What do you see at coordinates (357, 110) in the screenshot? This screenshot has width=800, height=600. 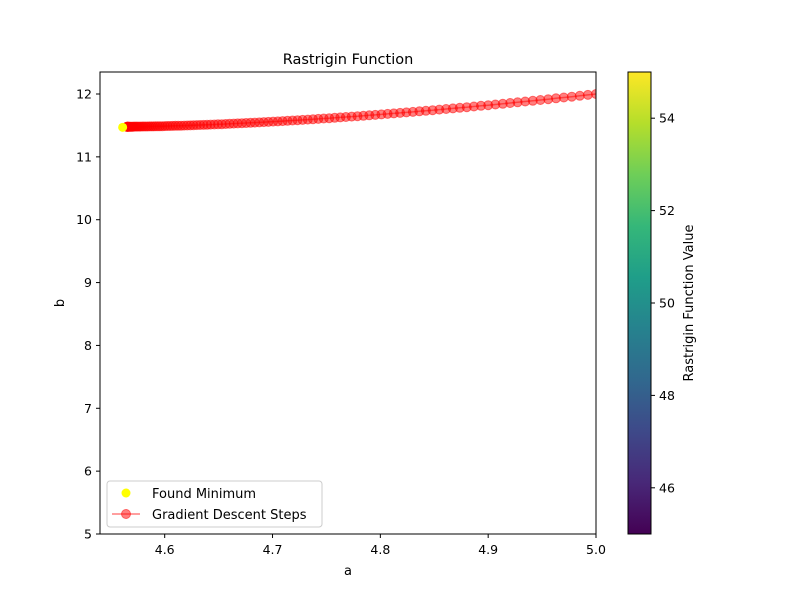 I see `data-layer` at bounding box center [357, 110].